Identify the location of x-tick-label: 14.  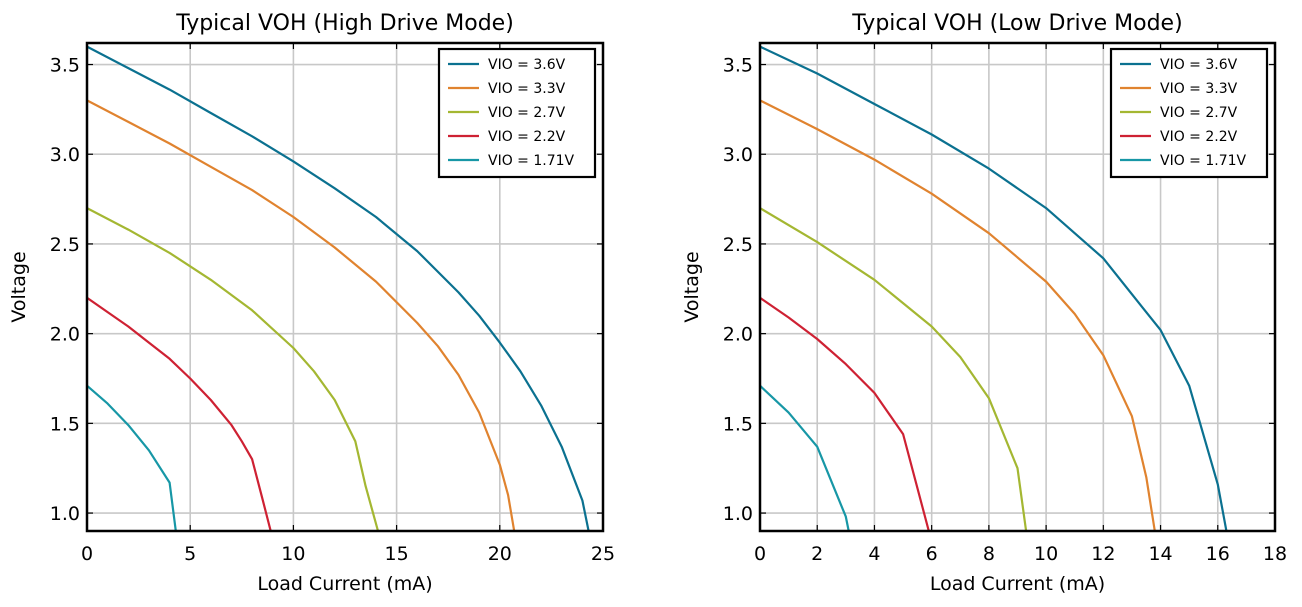
(1160, 554).